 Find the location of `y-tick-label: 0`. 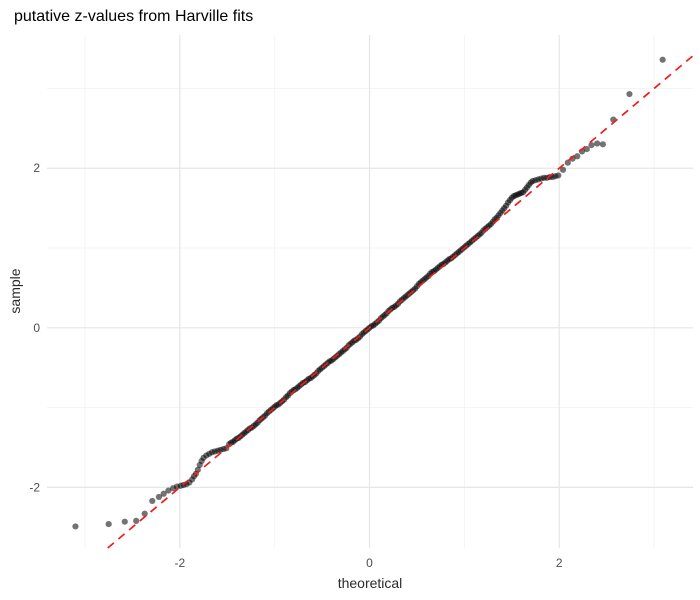

y-tick-label: 0 is located at coordinates (36, 328).